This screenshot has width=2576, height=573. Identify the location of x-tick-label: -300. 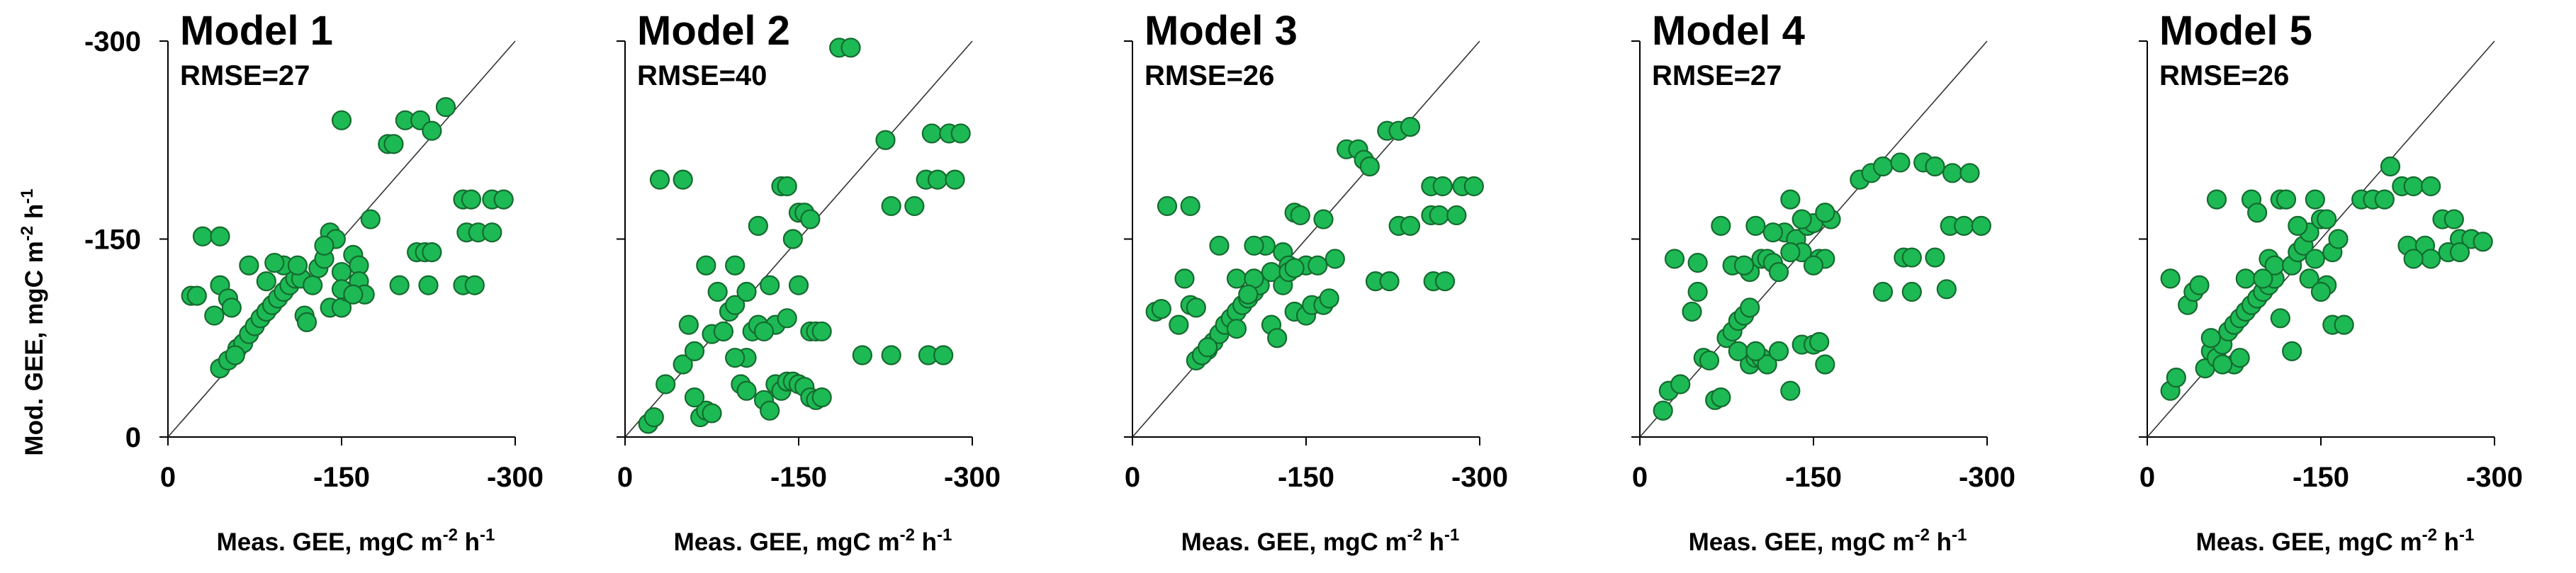
(1987, 478).